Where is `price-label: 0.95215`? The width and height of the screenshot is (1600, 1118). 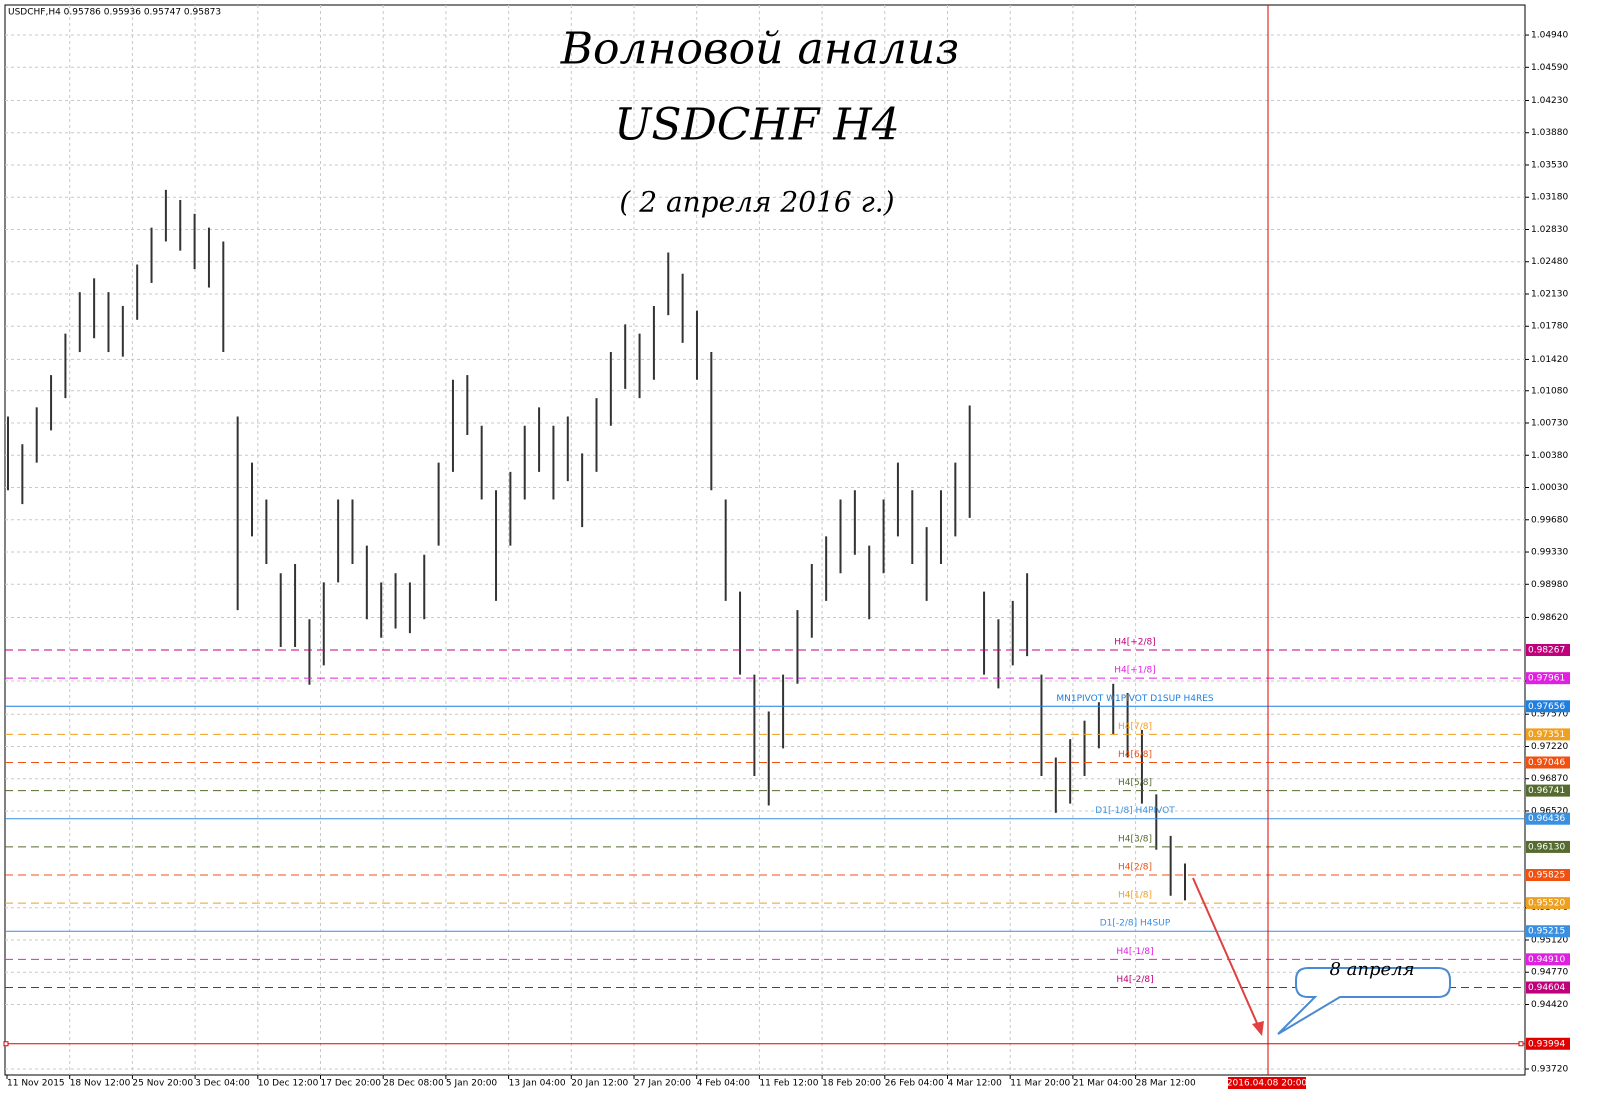 price-label: 0.95215 is located at coordinates (1546, 932).